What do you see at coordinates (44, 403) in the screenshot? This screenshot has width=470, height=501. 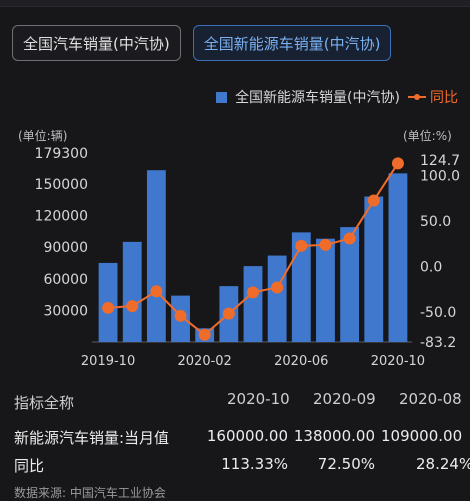 I see `indicator-header: 指标全称` at bounding box center [44, 403].